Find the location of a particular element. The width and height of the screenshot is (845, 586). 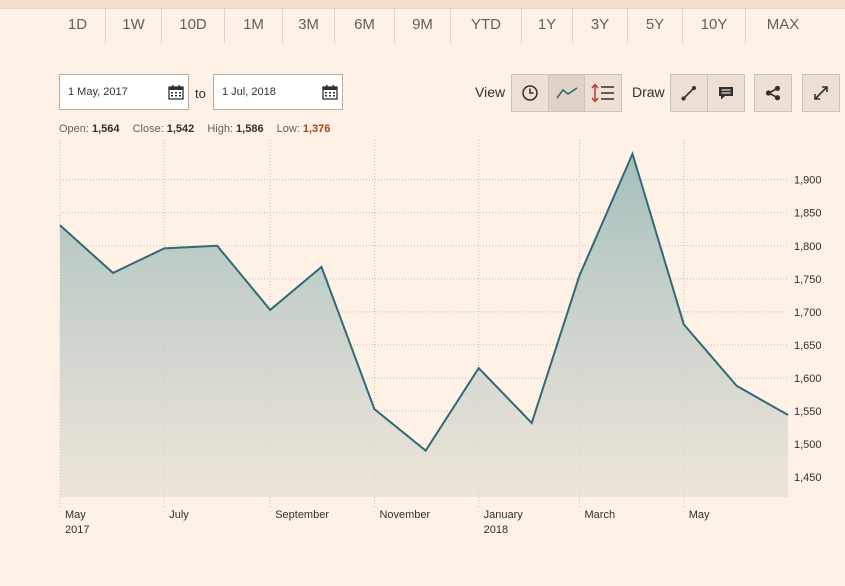

x-tick-year-label: 2017 is located at coordinates (77, 530).